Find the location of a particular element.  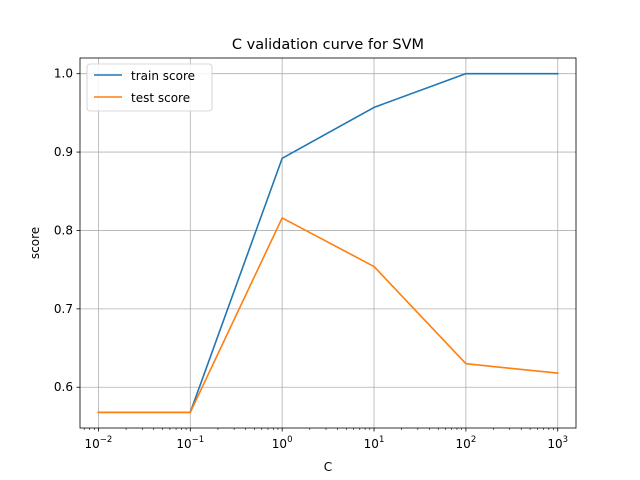

x-tick-label: 10² is located at coordinates (466, 443).